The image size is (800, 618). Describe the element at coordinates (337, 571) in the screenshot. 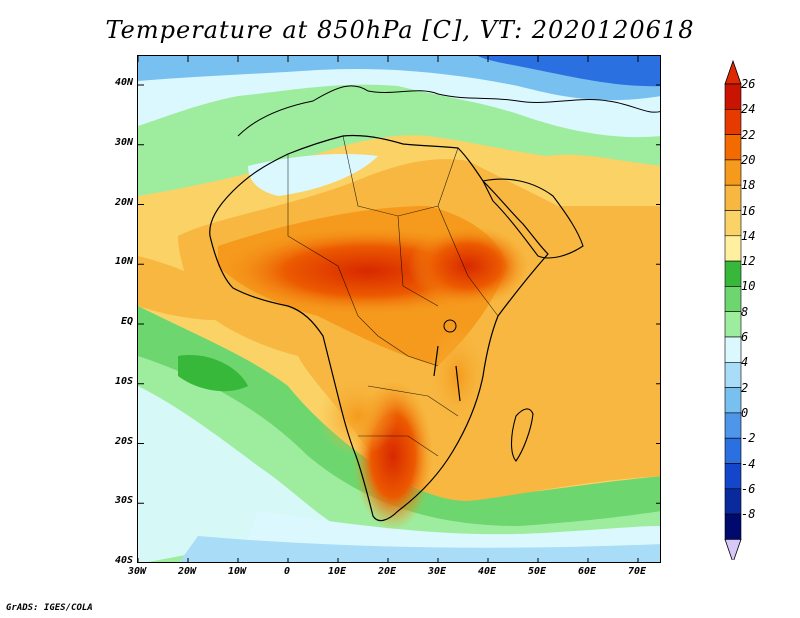

I see `lon-label: 10E` at that location.